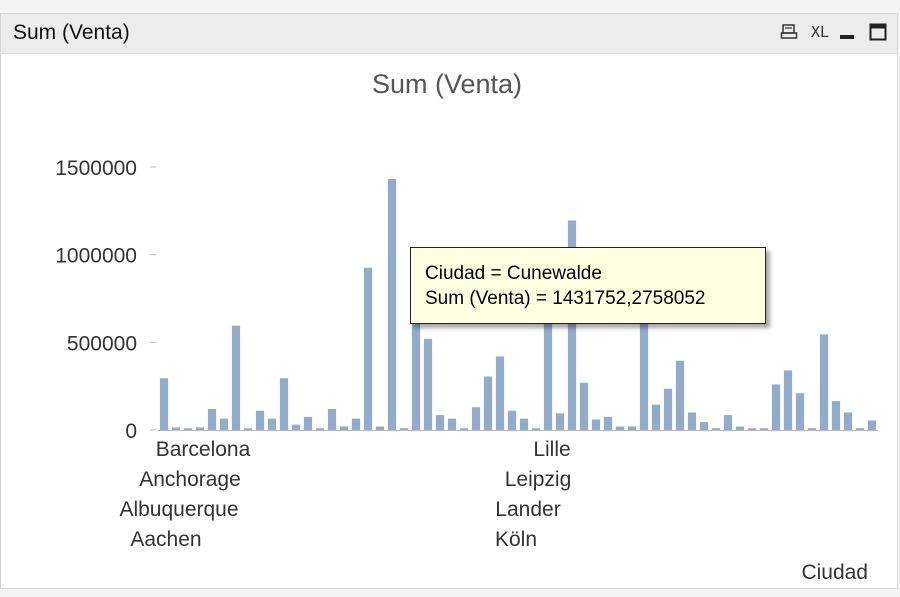 This screenshot has height=597, width=900. Describe the element at coordinates (820, 32) in the screenshot. I see `xl-export-icon: XL` at that location.